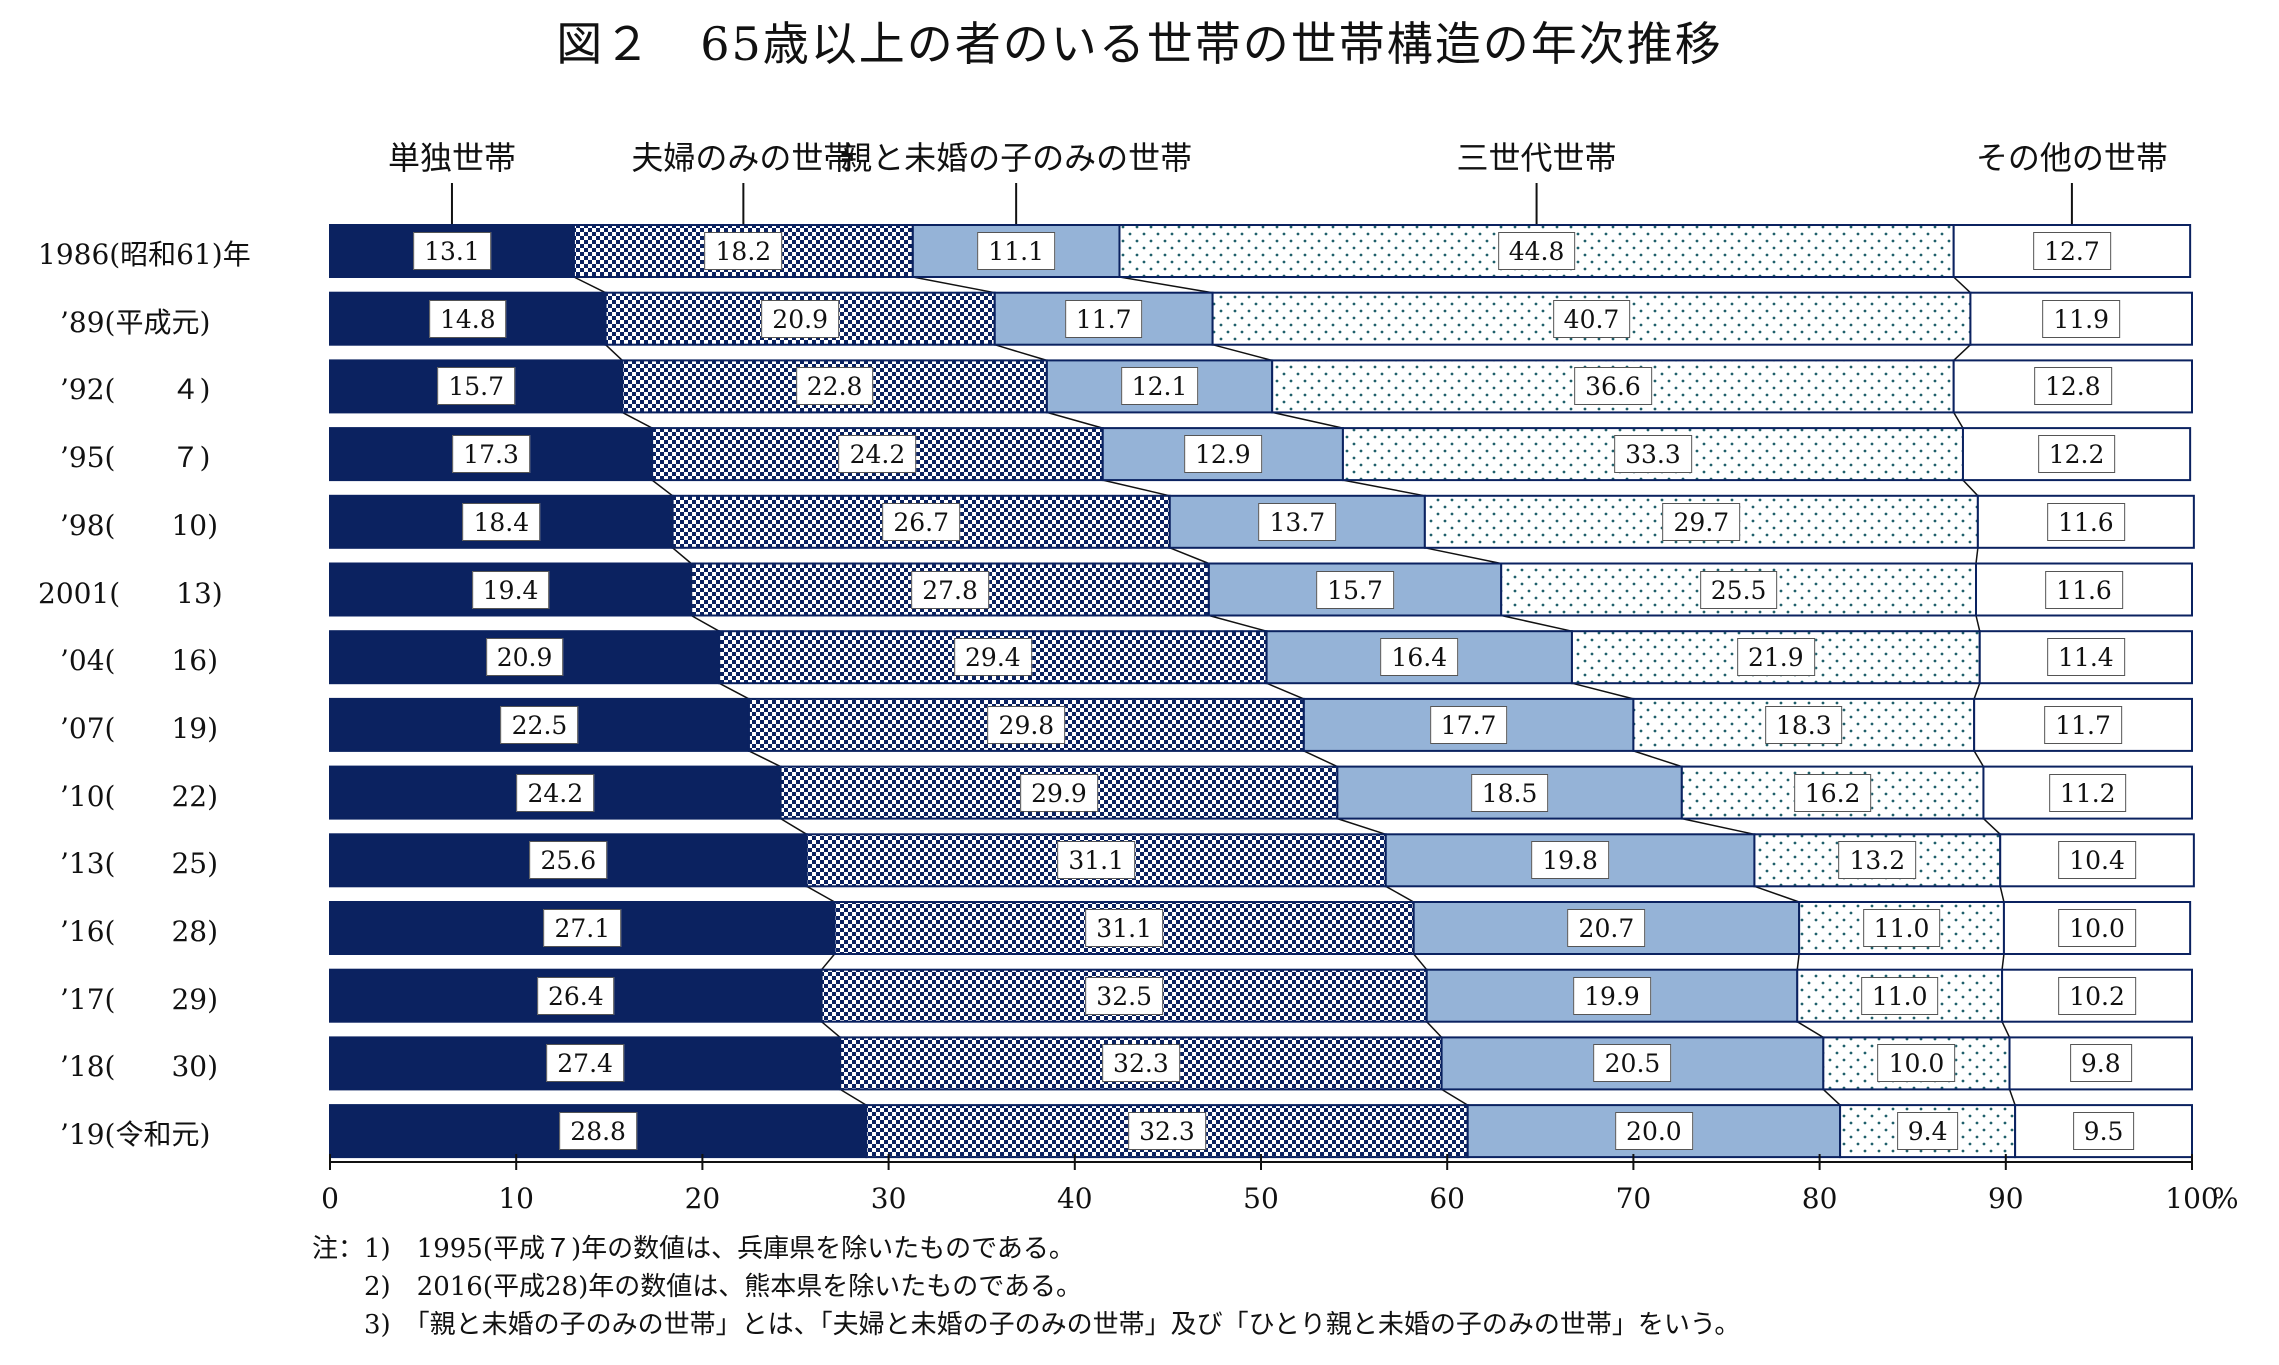  What do you see at coordinates (1832, 792) in the screenshot?
I see `value-label-row-8-series-3: 16.2` at bounding box center [1832, 792].